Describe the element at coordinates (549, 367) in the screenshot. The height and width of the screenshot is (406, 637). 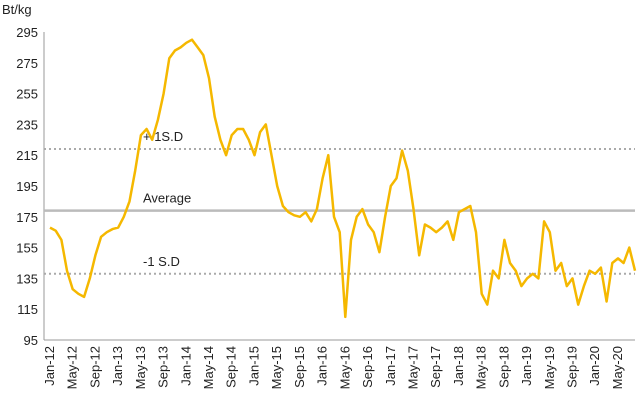
I see `x-tick-label: May-19` at that location.